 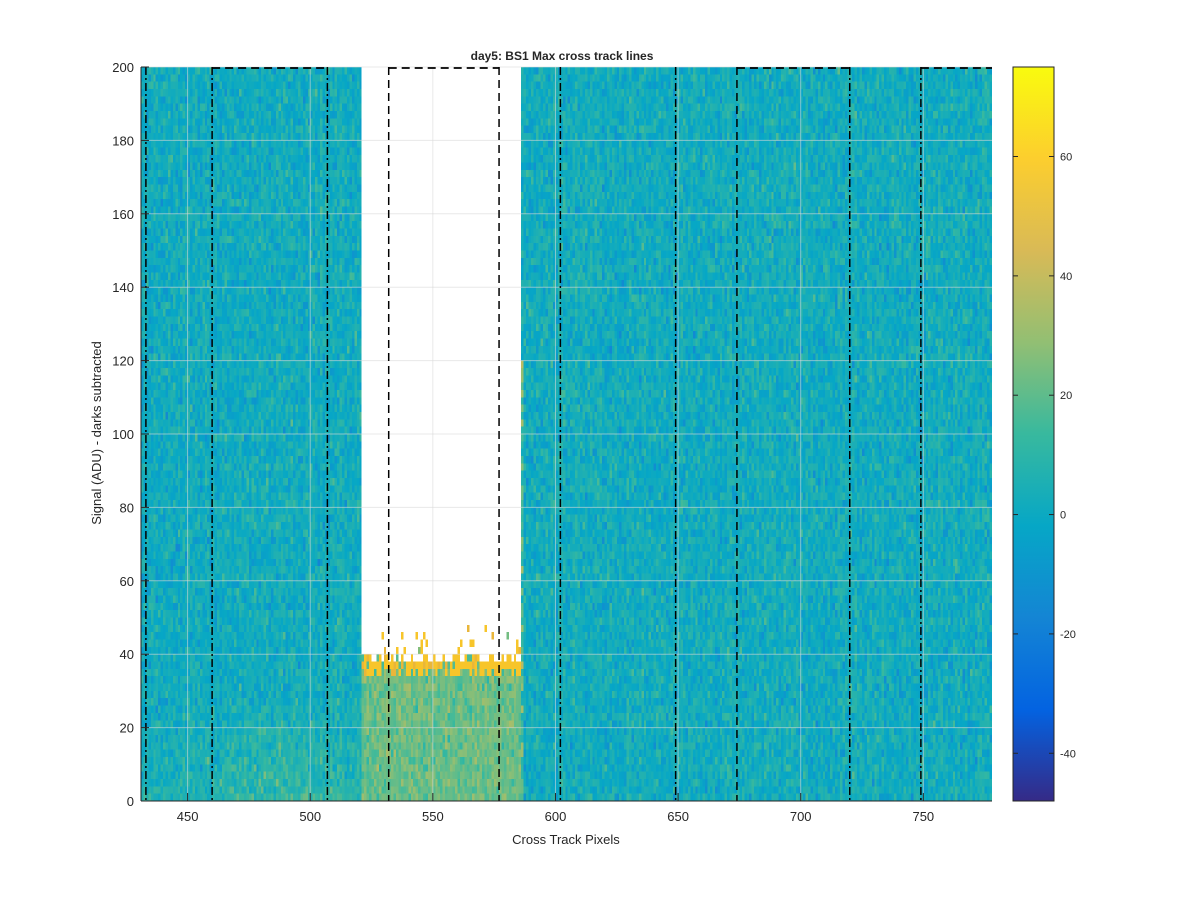 I want to click on colorbar-tick-label: 60, so click(x=1066, y=158).